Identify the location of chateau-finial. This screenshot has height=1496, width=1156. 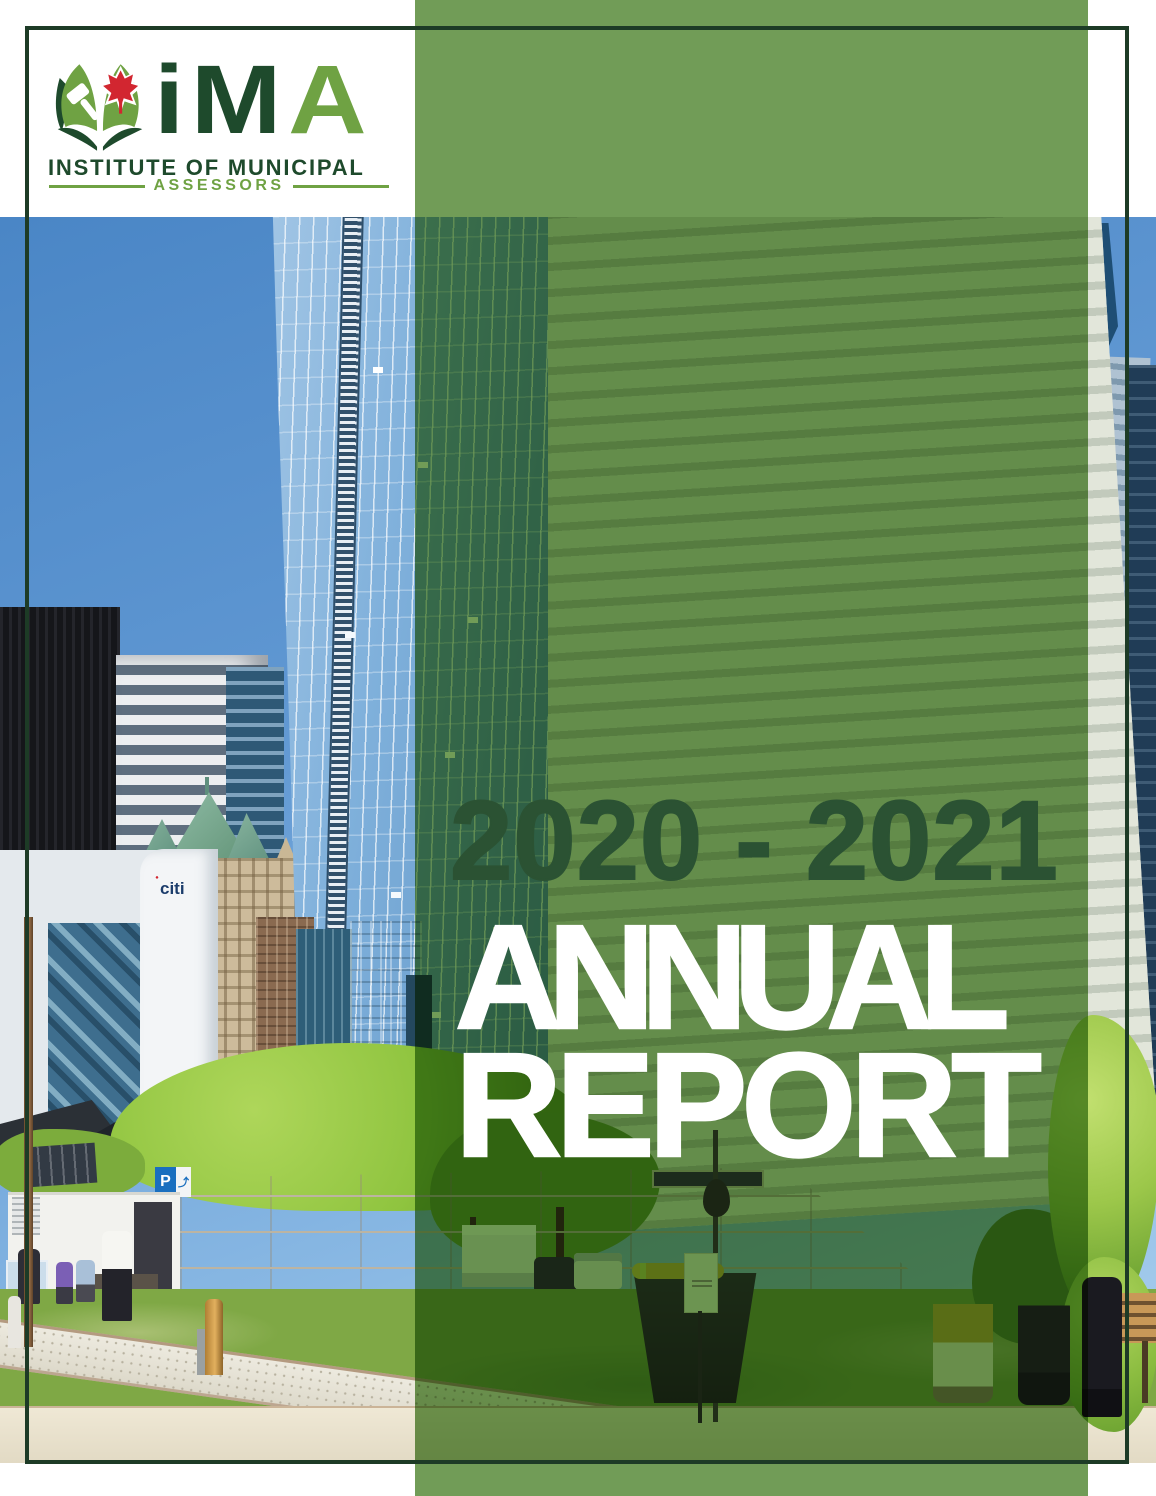
(207, 786).